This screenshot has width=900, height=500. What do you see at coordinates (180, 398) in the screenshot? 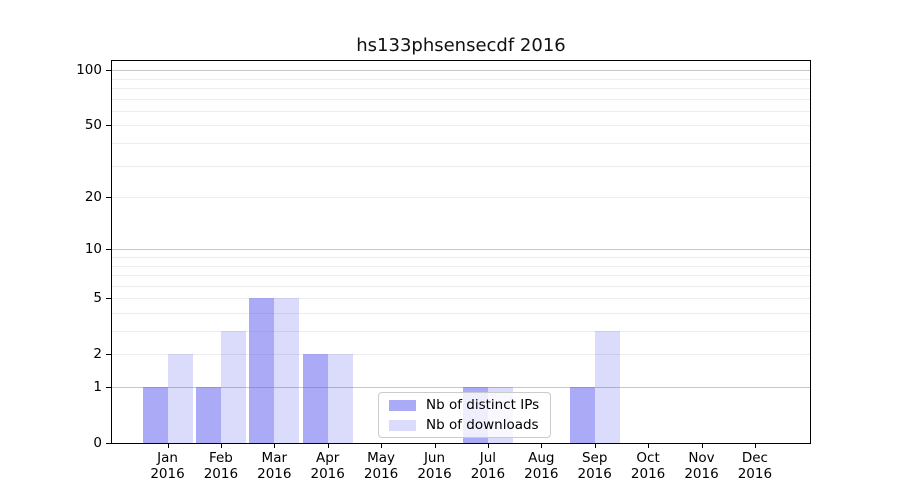
I see `bar-downloads-jan` at bounding box center [180, 398].